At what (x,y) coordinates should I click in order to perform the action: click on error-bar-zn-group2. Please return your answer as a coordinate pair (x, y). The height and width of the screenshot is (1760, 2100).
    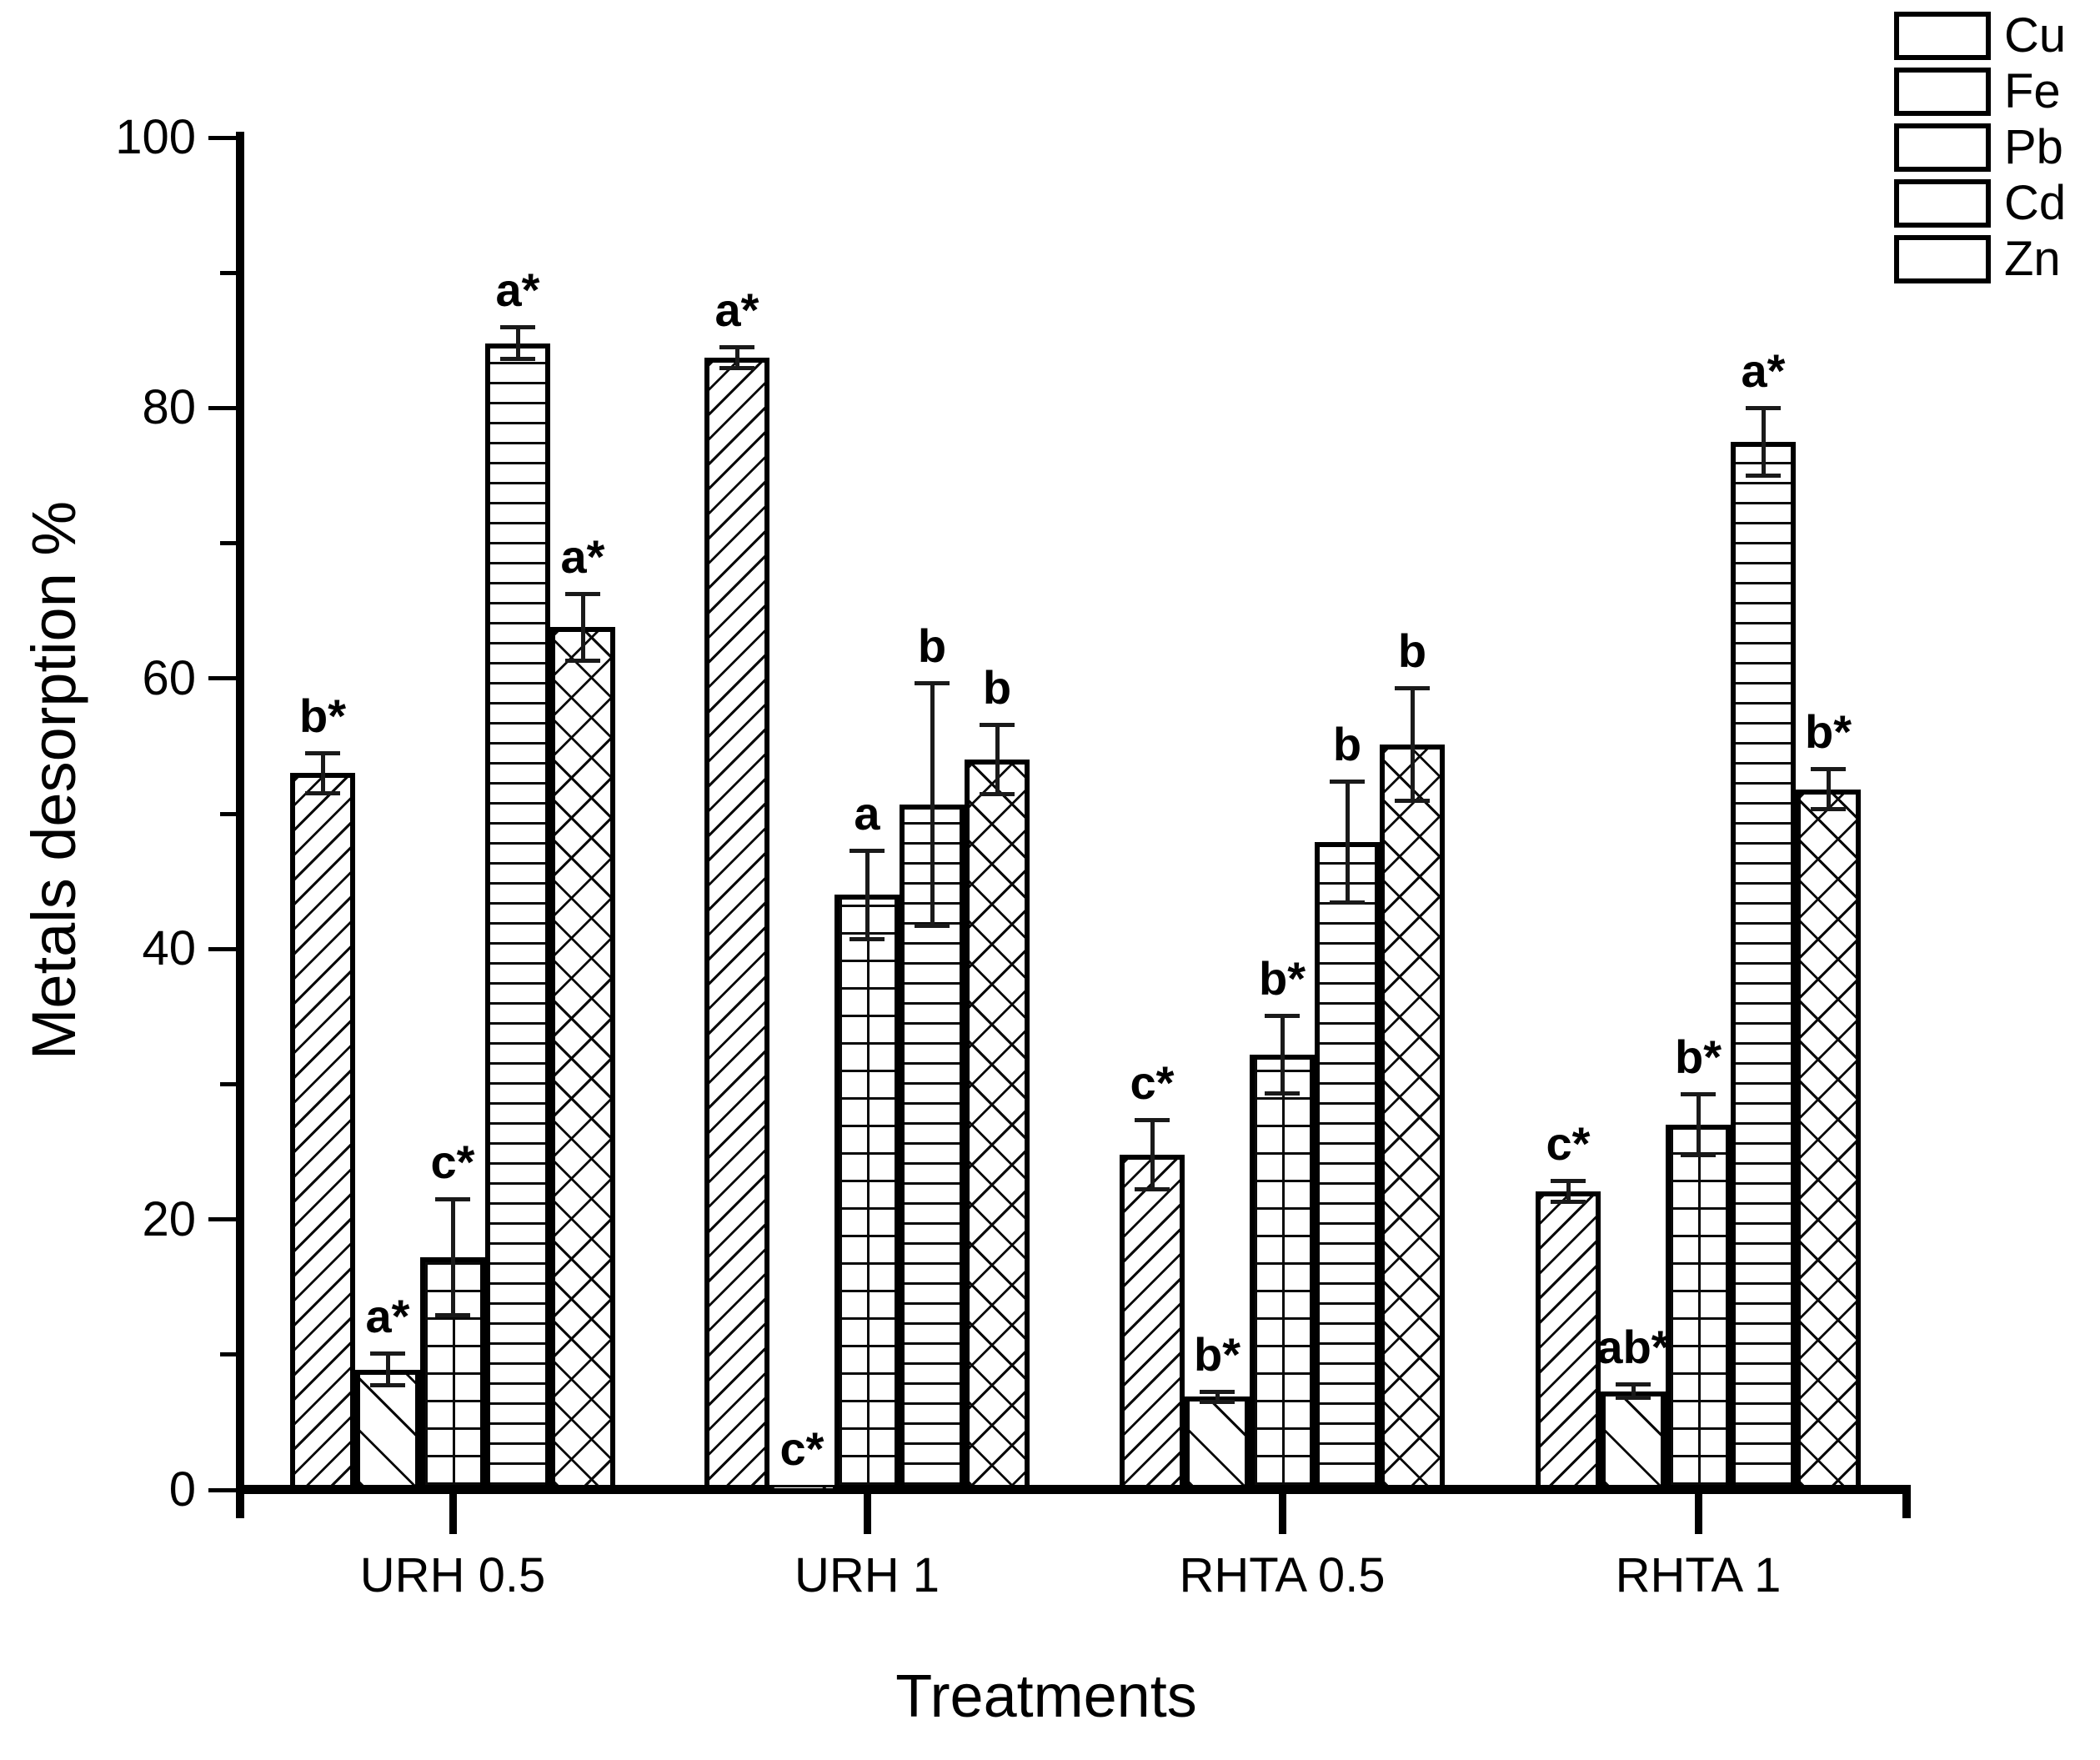
    Looking at the image, I should click on (997, 759).